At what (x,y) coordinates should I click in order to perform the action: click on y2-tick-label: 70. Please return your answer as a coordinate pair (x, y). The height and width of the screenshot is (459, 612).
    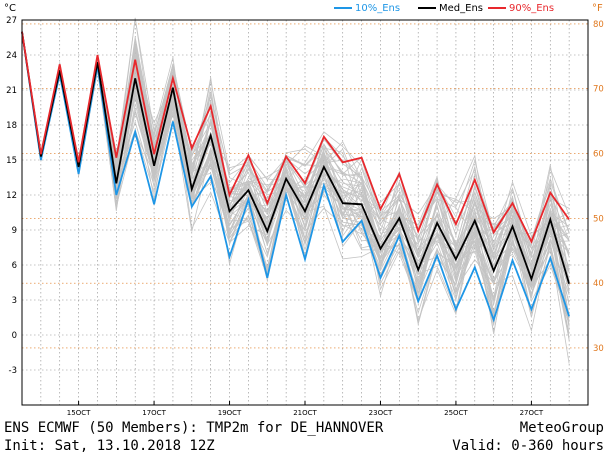
    Looking at the image, I should click on (598, 90).